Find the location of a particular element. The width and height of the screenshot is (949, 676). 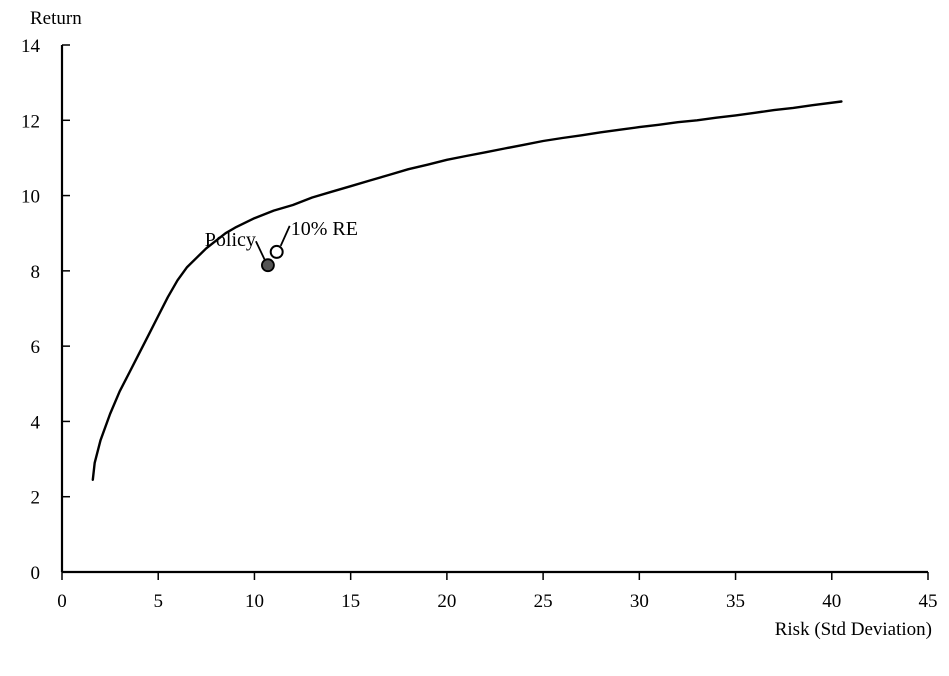

y-tick-label: 0 is located at coordinates (36, 573).